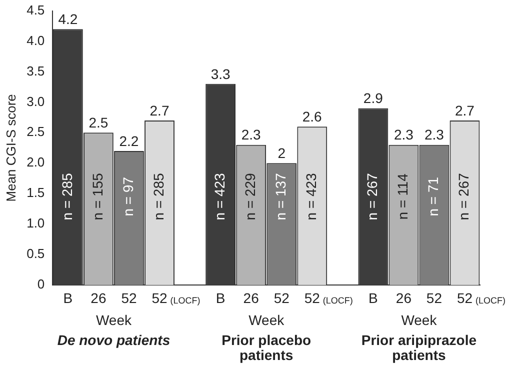  I want to click on data-label: 2.9, so click(373, 98).